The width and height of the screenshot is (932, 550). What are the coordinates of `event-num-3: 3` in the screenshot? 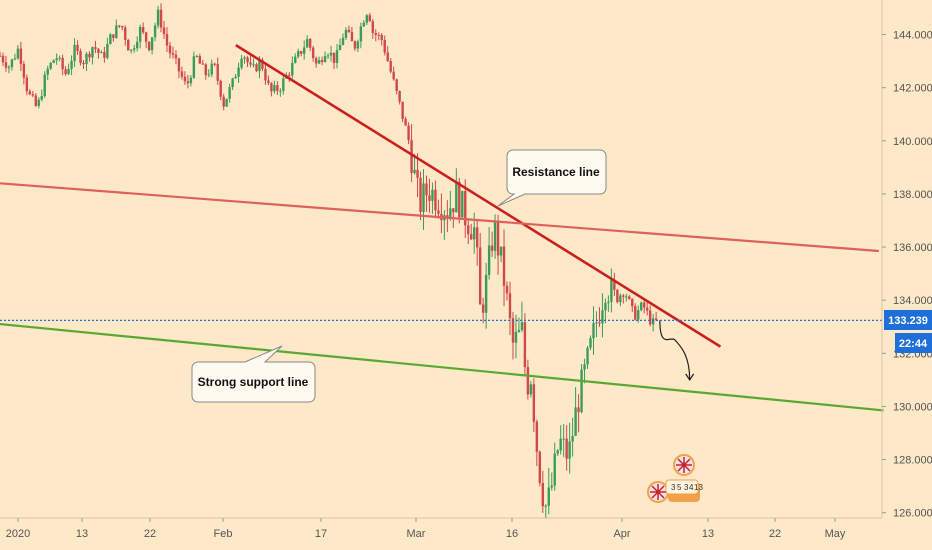 It's located at (686, 487).